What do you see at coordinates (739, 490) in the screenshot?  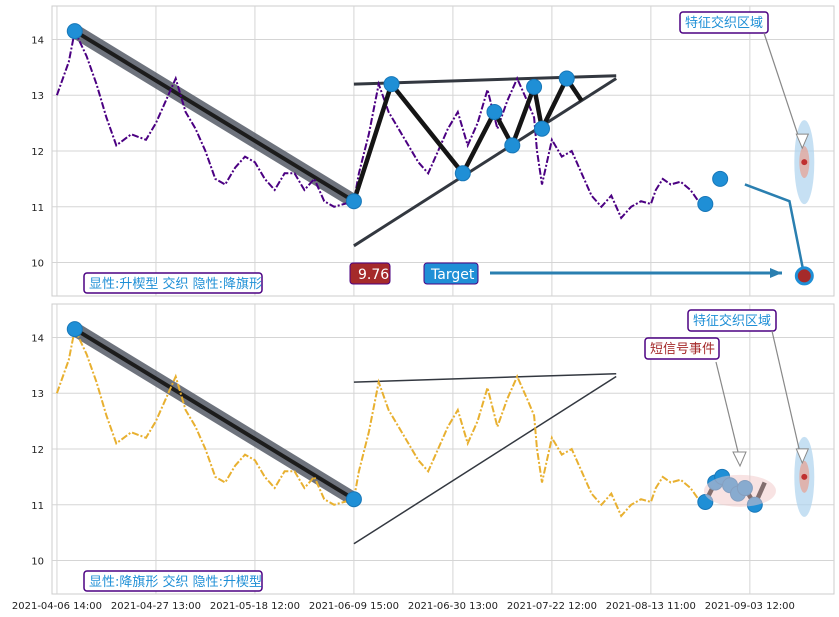 I see `signal-zone` at bounding box center [739, 490].